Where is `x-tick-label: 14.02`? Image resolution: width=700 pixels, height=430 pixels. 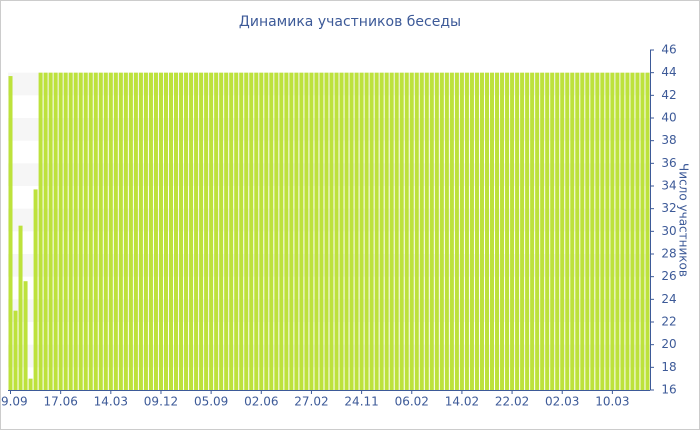 x-tick-label: 14.02 is located at coordinates (462, 402).